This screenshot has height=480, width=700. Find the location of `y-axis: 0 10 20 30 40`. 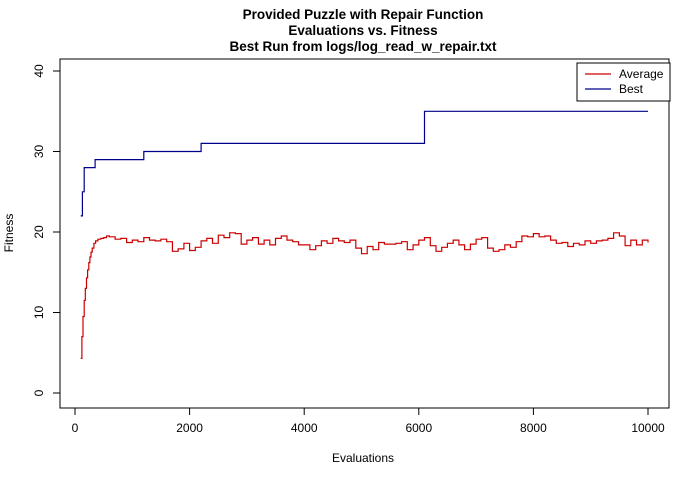

y-axis: 0 10 20 30 40 is located at coordinates (46, 230).